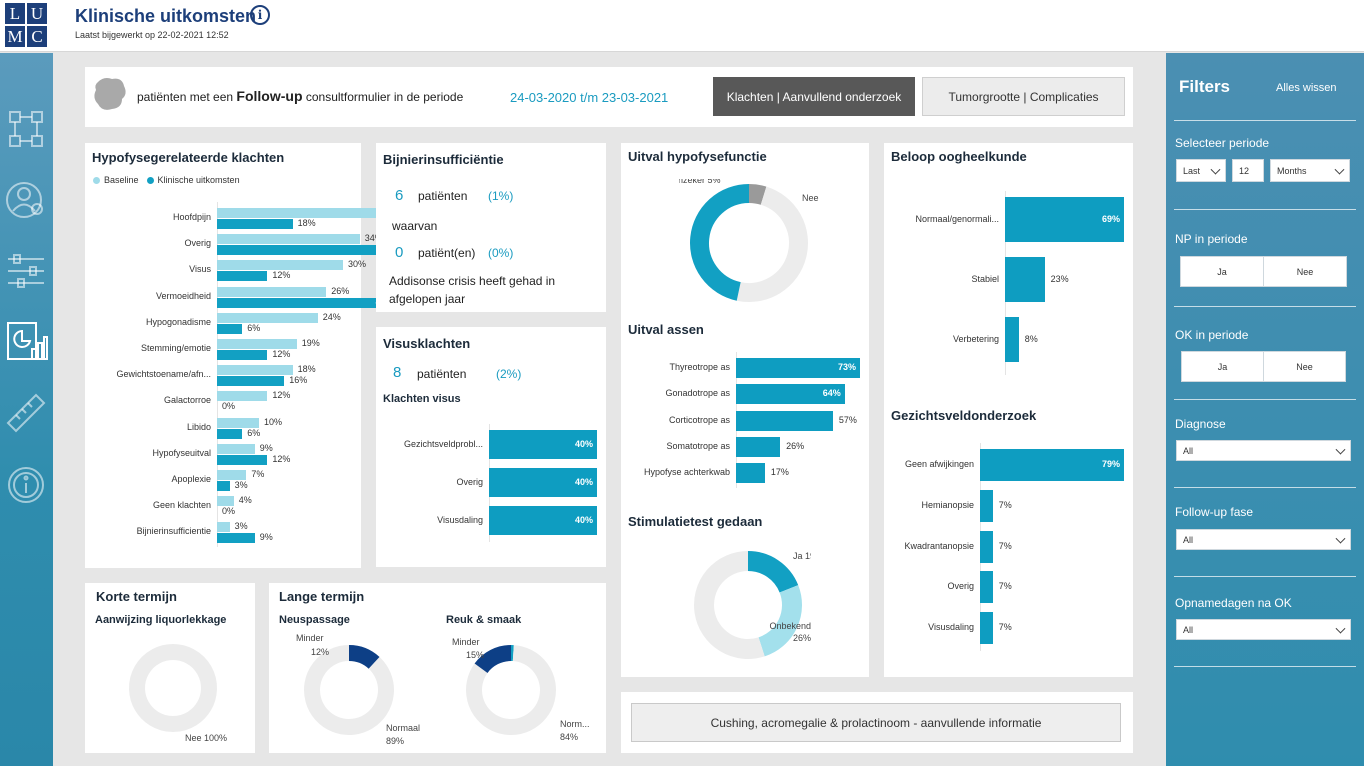 Image resolution: width=1364 pixels, height=766 pixels. Describe the element at coordinates (399, 252) in the screenshot. I see `crisis-count: 0` at that location.